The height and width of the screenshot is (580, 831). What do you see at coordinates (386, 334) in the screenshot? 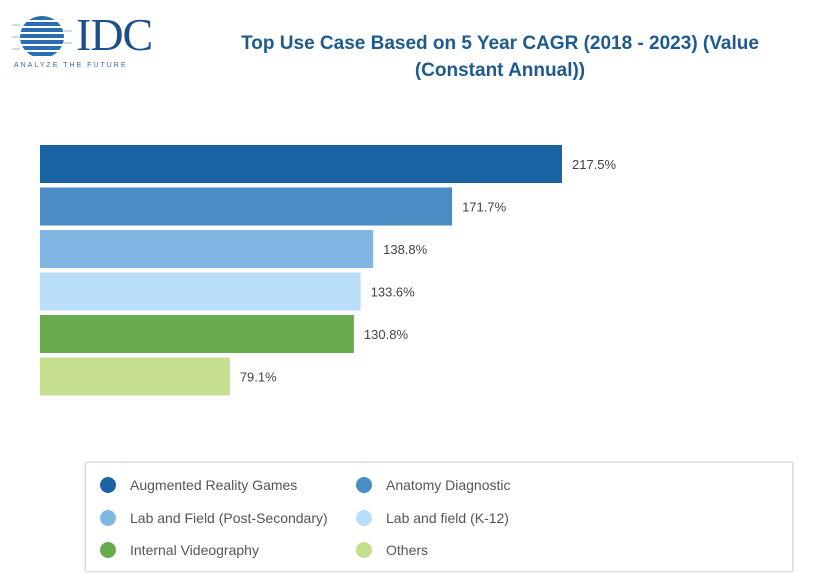
I see `data-label: 130.8%` at bounding box center [386, 334].